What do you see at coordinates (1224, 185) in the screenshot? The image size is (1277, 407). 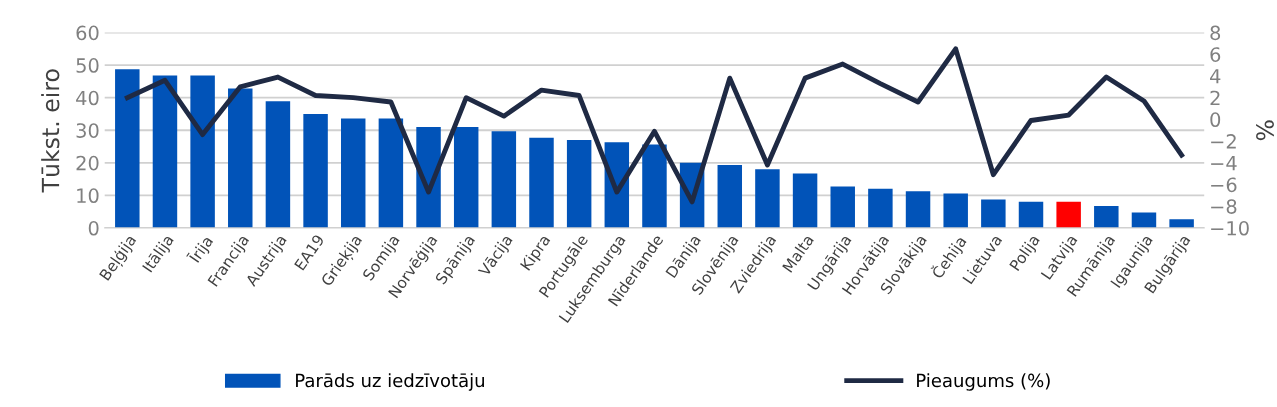 I see `y2-tick-label: −6` at bounding box center [1224, 185].